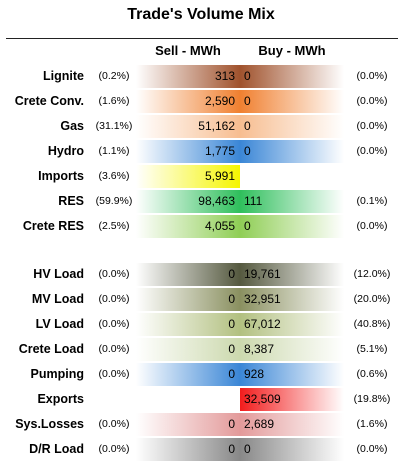 The width and height of the screenshot is (402, 476). What do you see at coordinates (372, 349) in the screenshot?
I see `buy-percent: (5.1%)` at bounding box center [372, 349].